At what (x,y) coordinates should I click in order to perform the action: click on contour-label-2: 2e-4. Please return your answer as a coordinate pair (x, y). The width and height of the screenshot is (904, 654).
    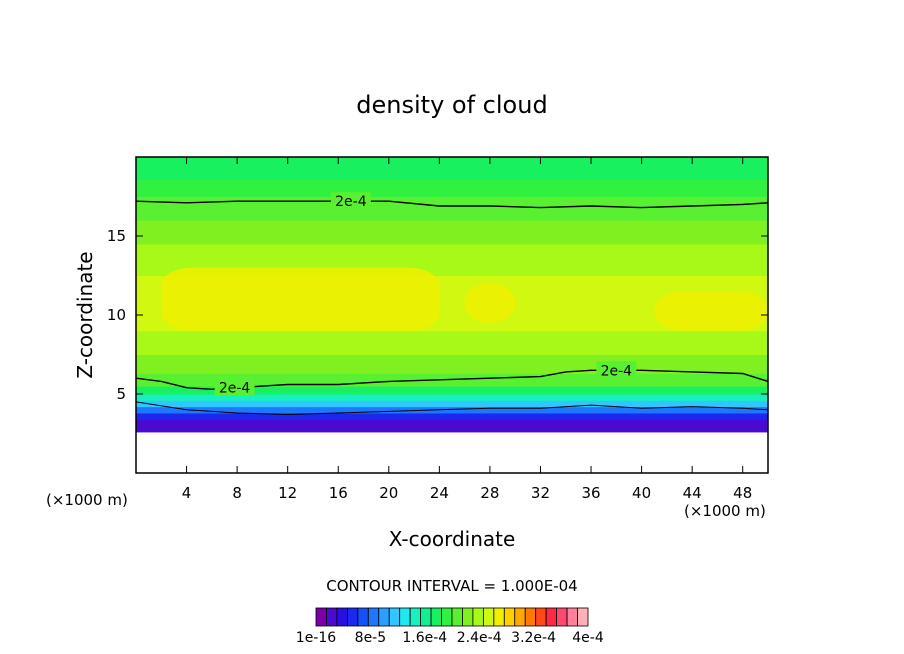
    Looking at the image, I should click on (235, 389).